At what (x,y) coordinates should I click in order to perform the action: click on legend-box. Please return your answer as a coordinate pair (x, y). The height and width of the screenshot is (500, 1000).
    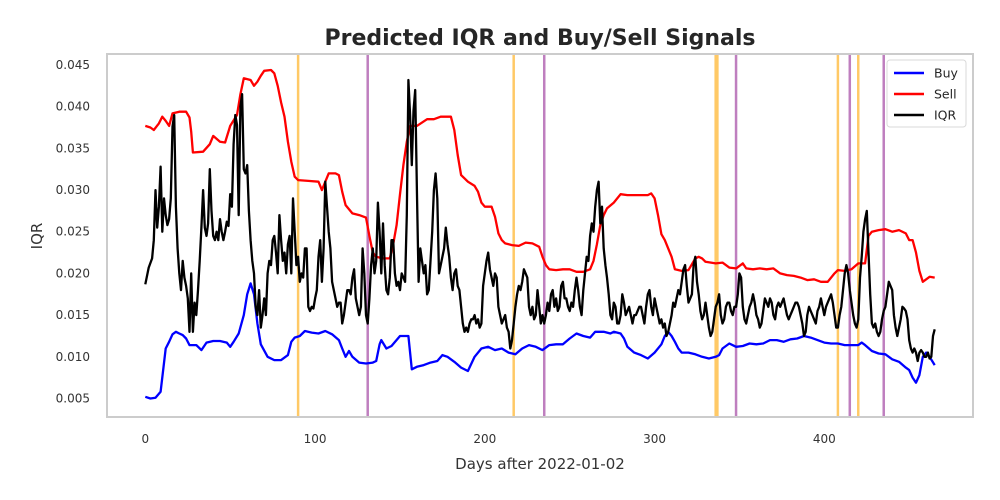
    Looking at the image, I should click on (926, 93).